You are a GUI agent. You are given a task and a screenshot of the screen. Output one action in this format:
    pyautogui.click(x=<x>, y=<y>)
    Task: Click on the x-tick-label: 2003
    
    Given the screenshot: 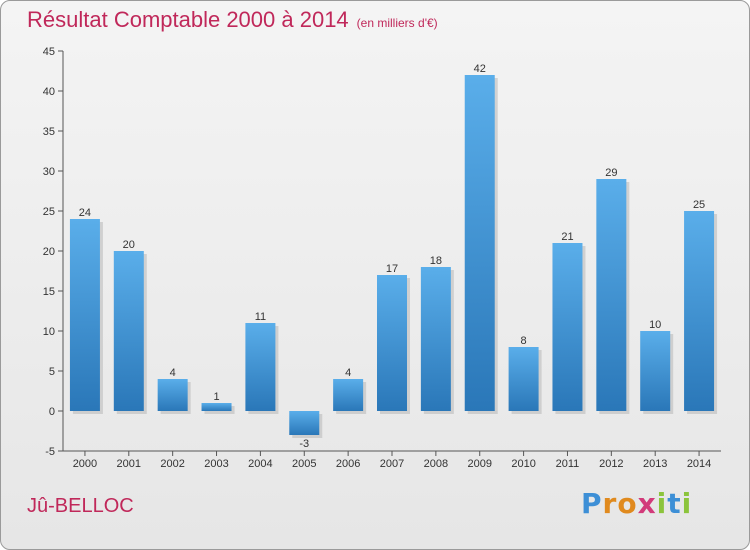 What is the action you would take?
    pyautogui.click(x=216, y=464)
    